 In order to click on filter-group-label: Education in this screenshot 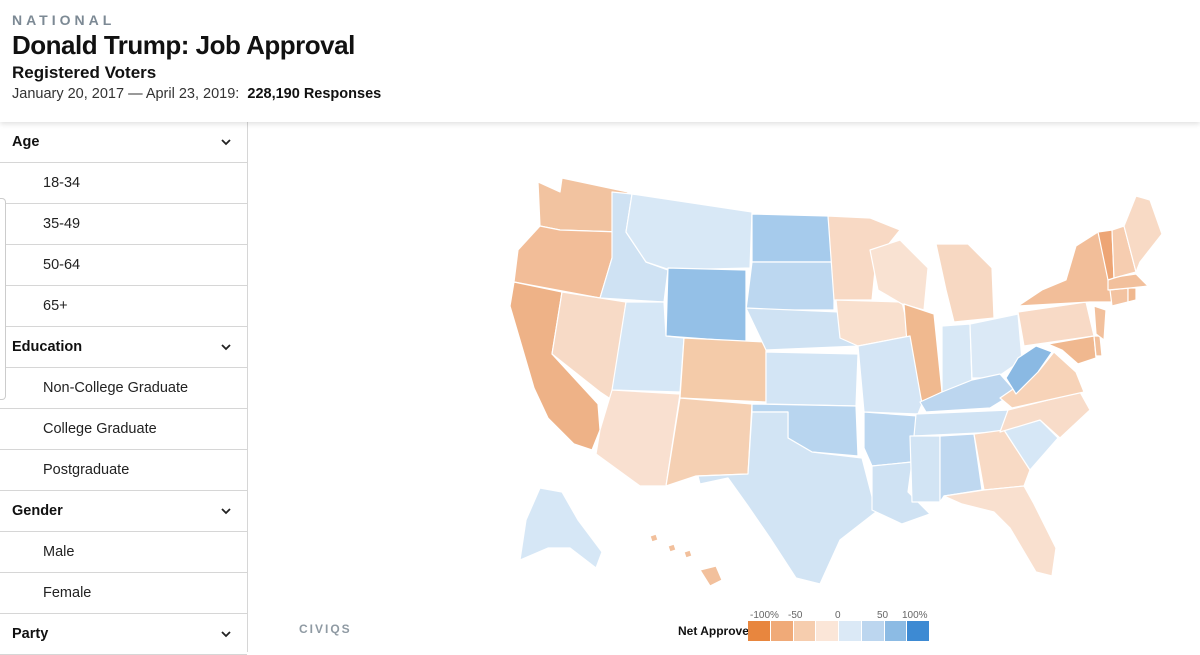, I will do `click(47, 347)`.